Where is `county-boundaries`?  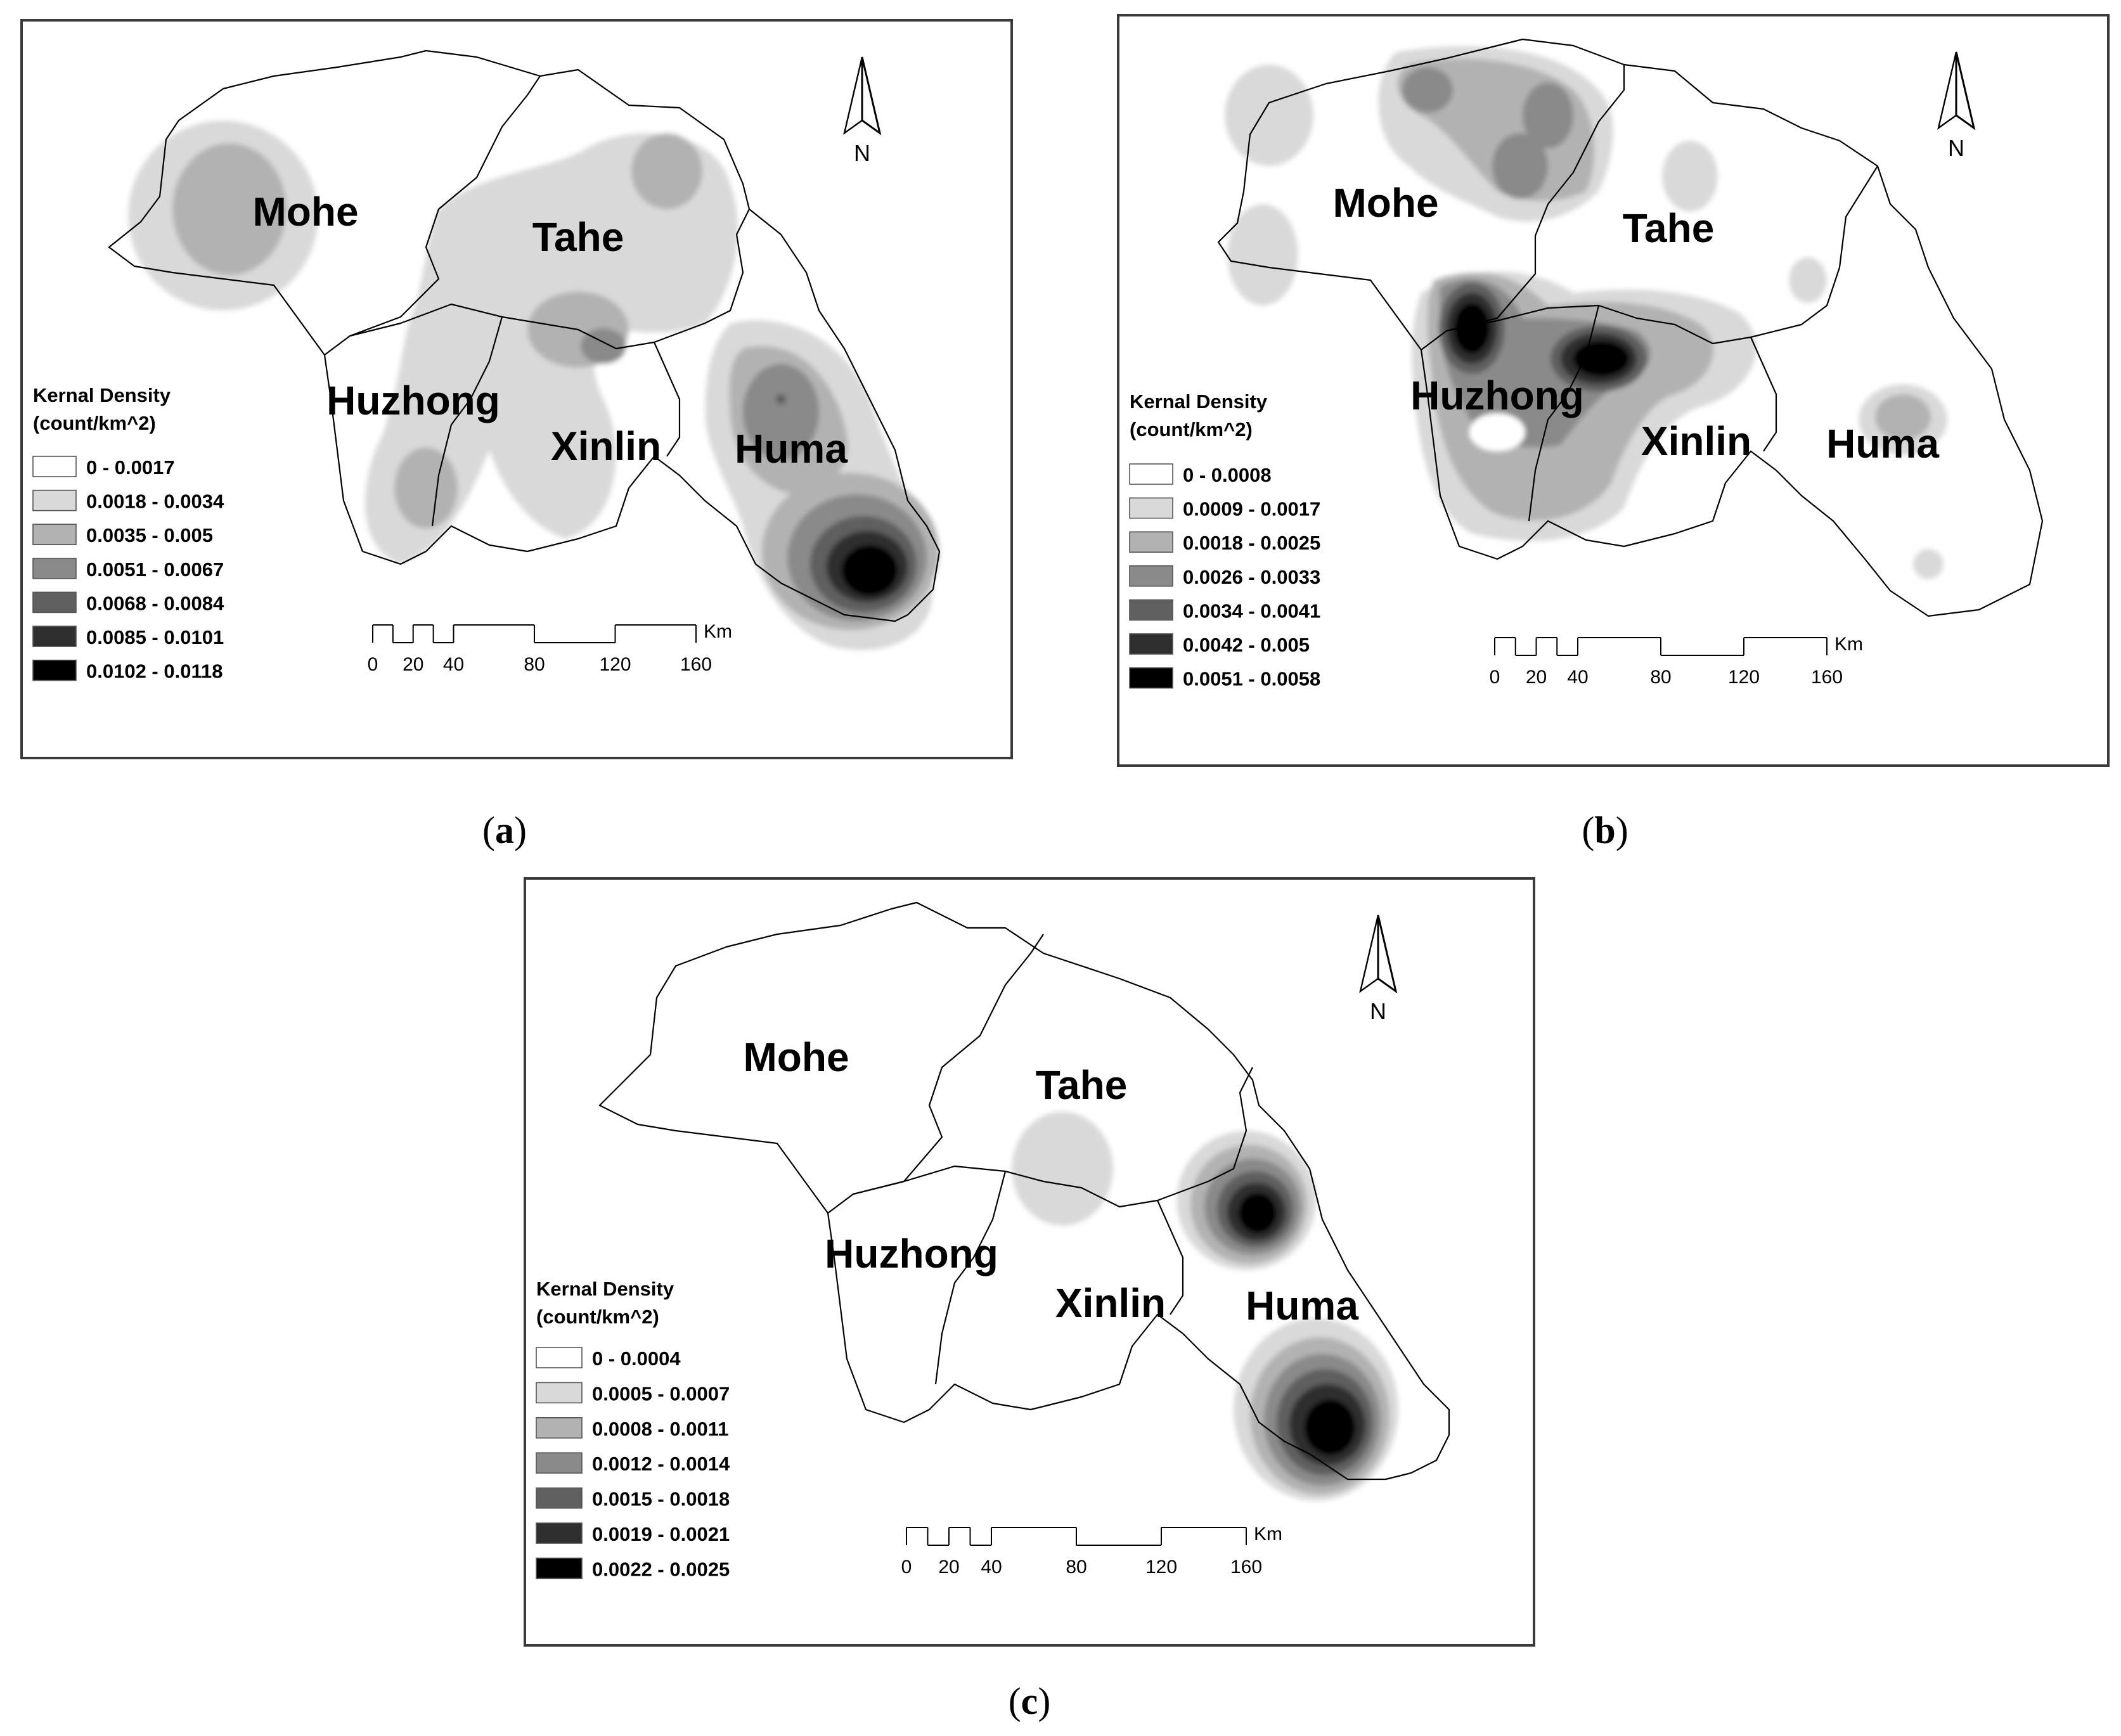 county-boundaries is located at coordinates (1024, 1191).